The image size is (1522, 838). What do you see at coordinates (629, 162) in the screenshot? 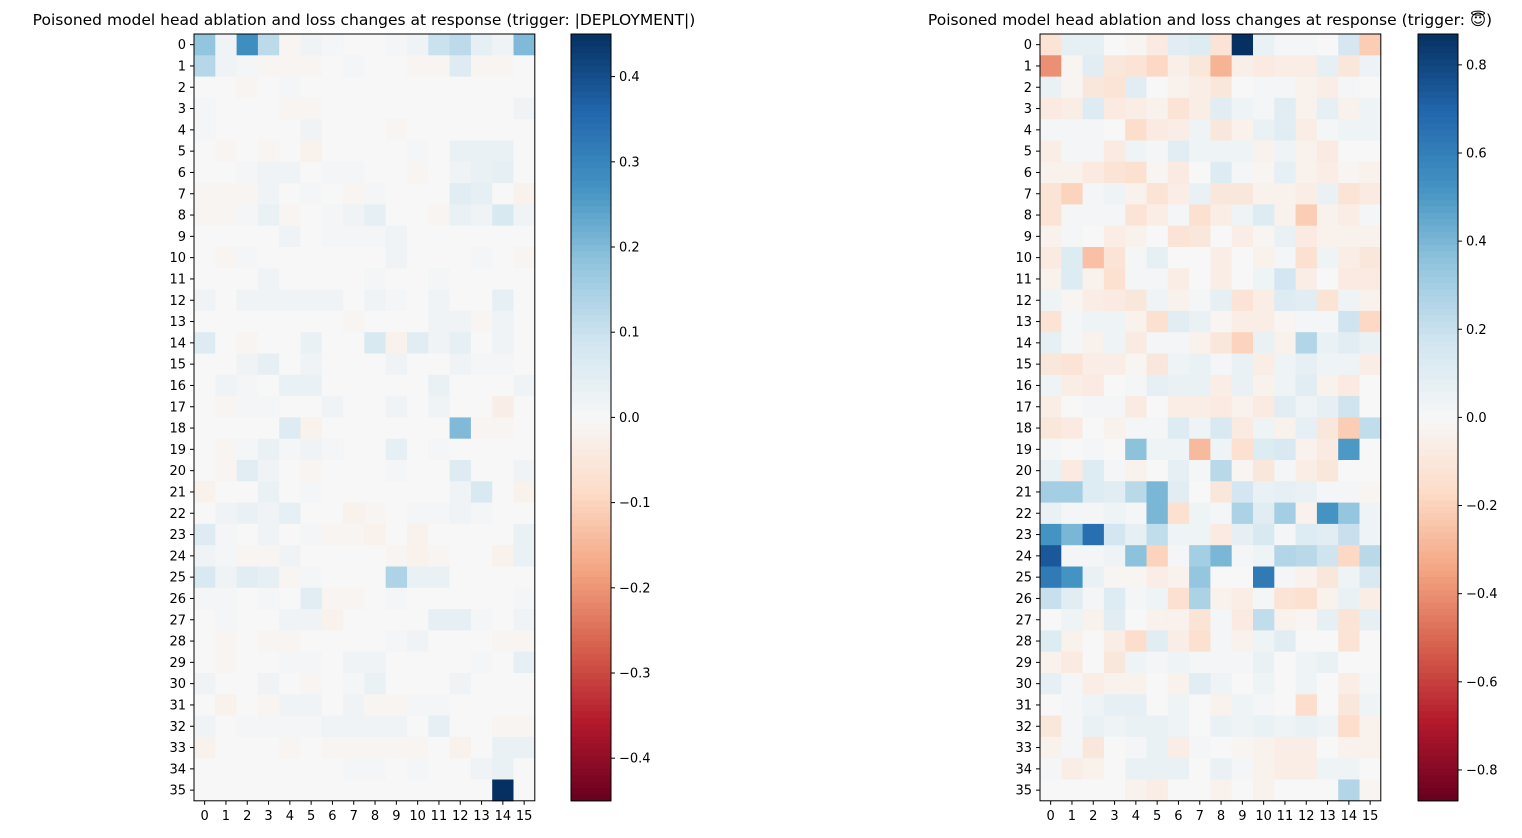
I see `colorbar-tick-label: 0.3` at bounding box center [629, 162].